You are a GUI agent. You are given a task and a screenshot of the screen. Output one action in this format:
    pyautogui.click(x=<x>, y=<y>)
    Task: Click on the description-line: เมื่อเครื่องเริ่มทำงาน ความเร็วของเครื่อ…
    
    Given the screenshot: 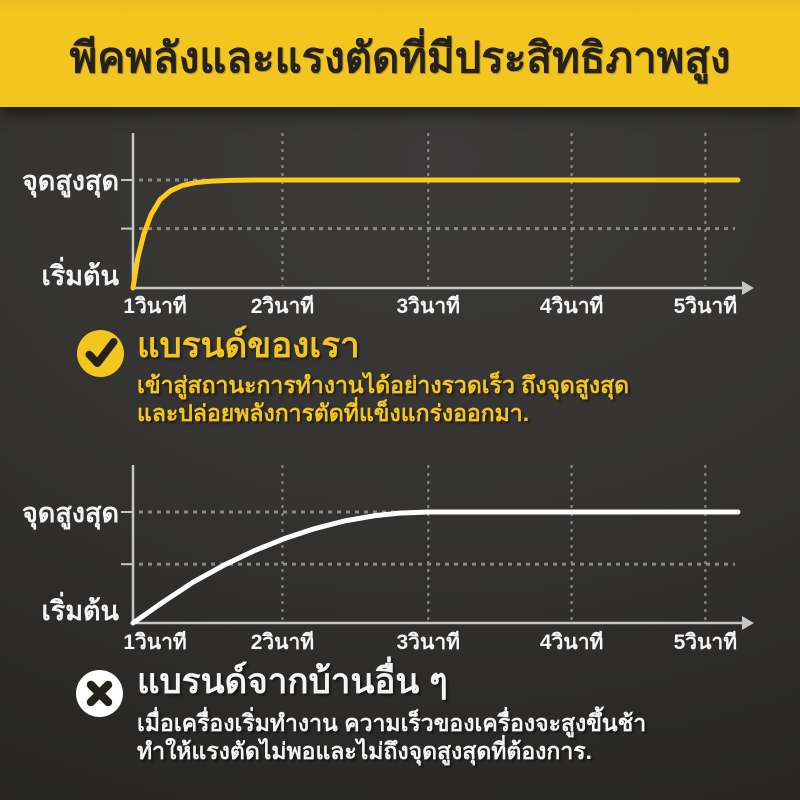 What is the action you would take?
    pyautogui.click(x=392, y=723)
    